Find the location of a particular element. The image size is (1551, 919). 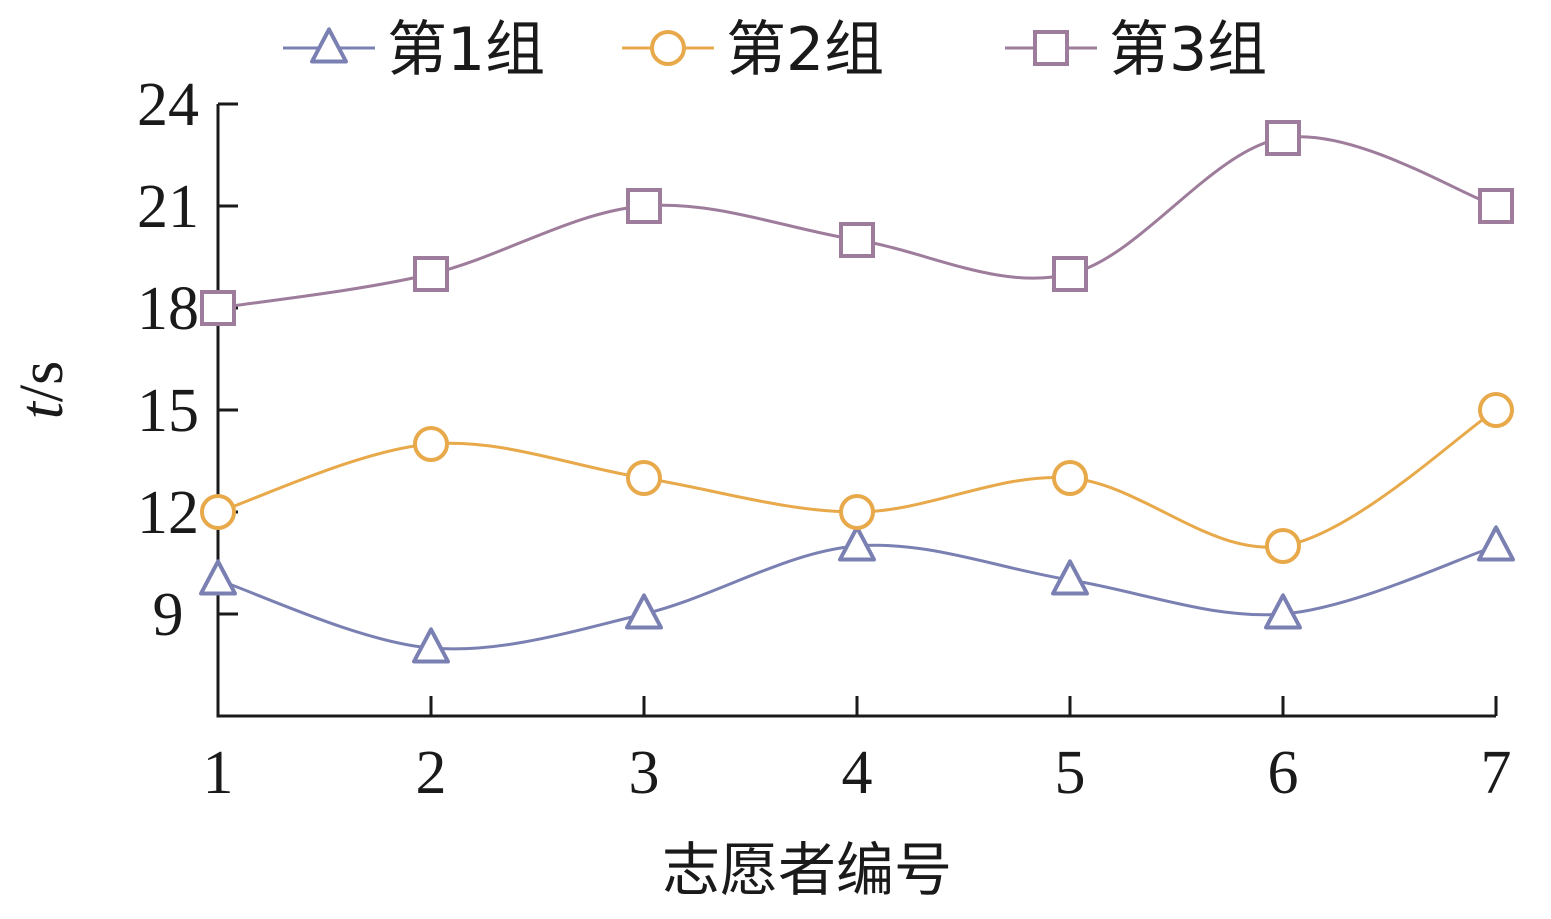

x-tick-label: 3 is located at coordinates (644, 773).